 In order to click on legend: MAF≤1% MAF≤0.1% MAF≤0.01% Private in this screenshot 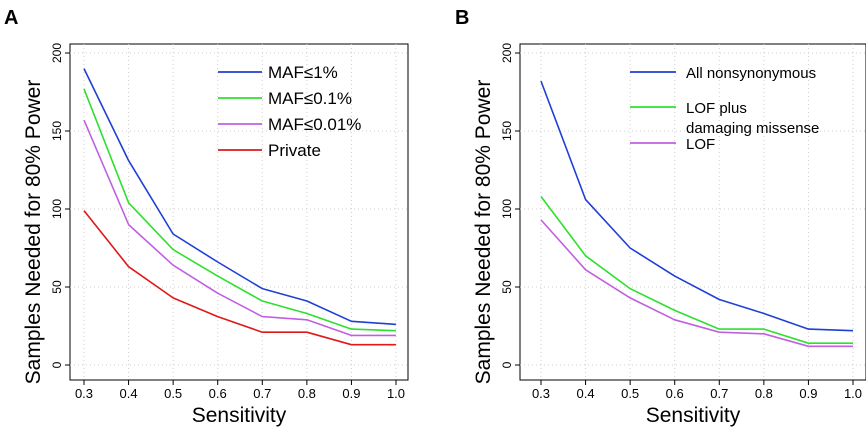, I will do `click(289, 111)`.